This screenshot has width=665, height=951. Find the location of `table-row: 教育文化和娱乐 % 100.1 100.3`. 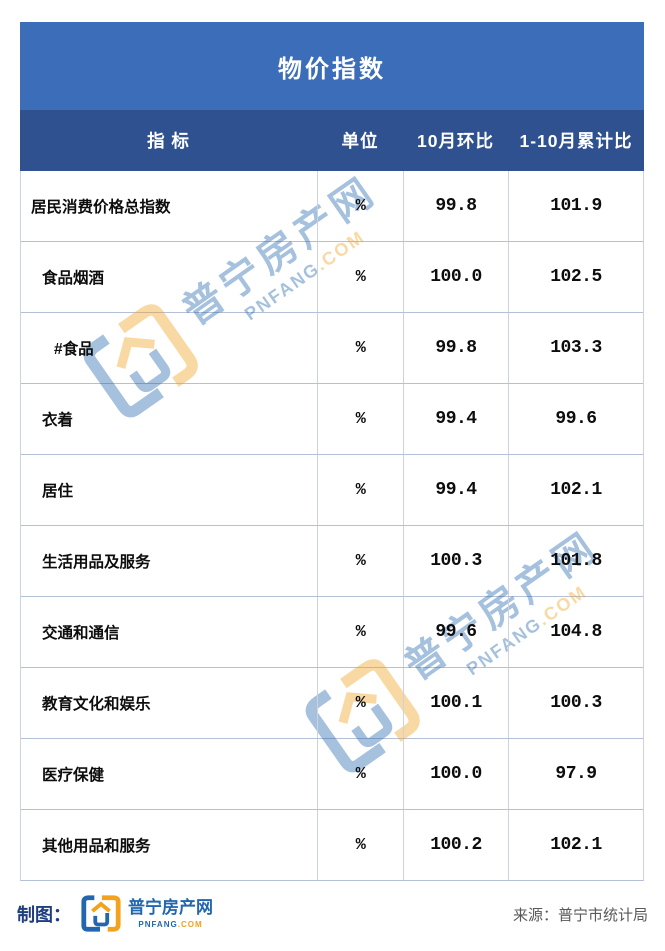

table-row: 教育文化和娱乐 % 100.1 100.3 is located at coordinates (332, 702).